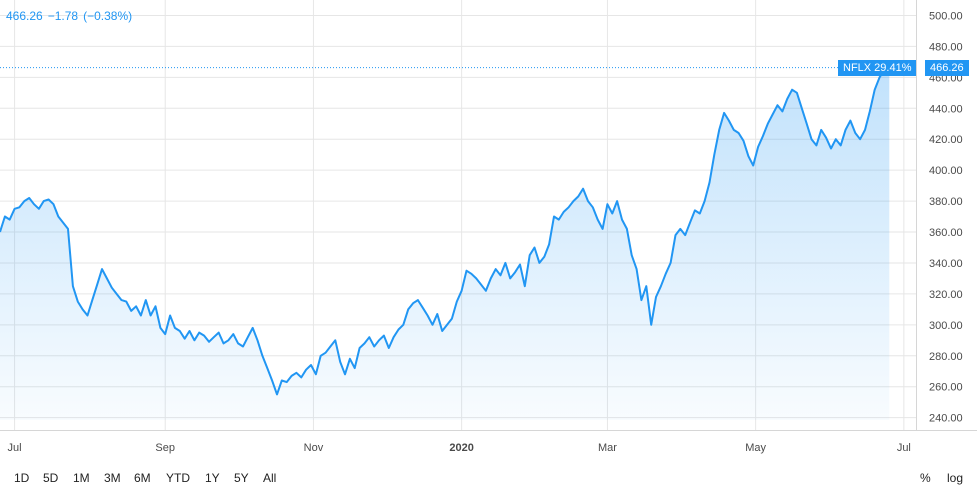  Describe the element at coordinates (946, 326) in the screenshot. I see `price-tick-label: 300.00` at that location.